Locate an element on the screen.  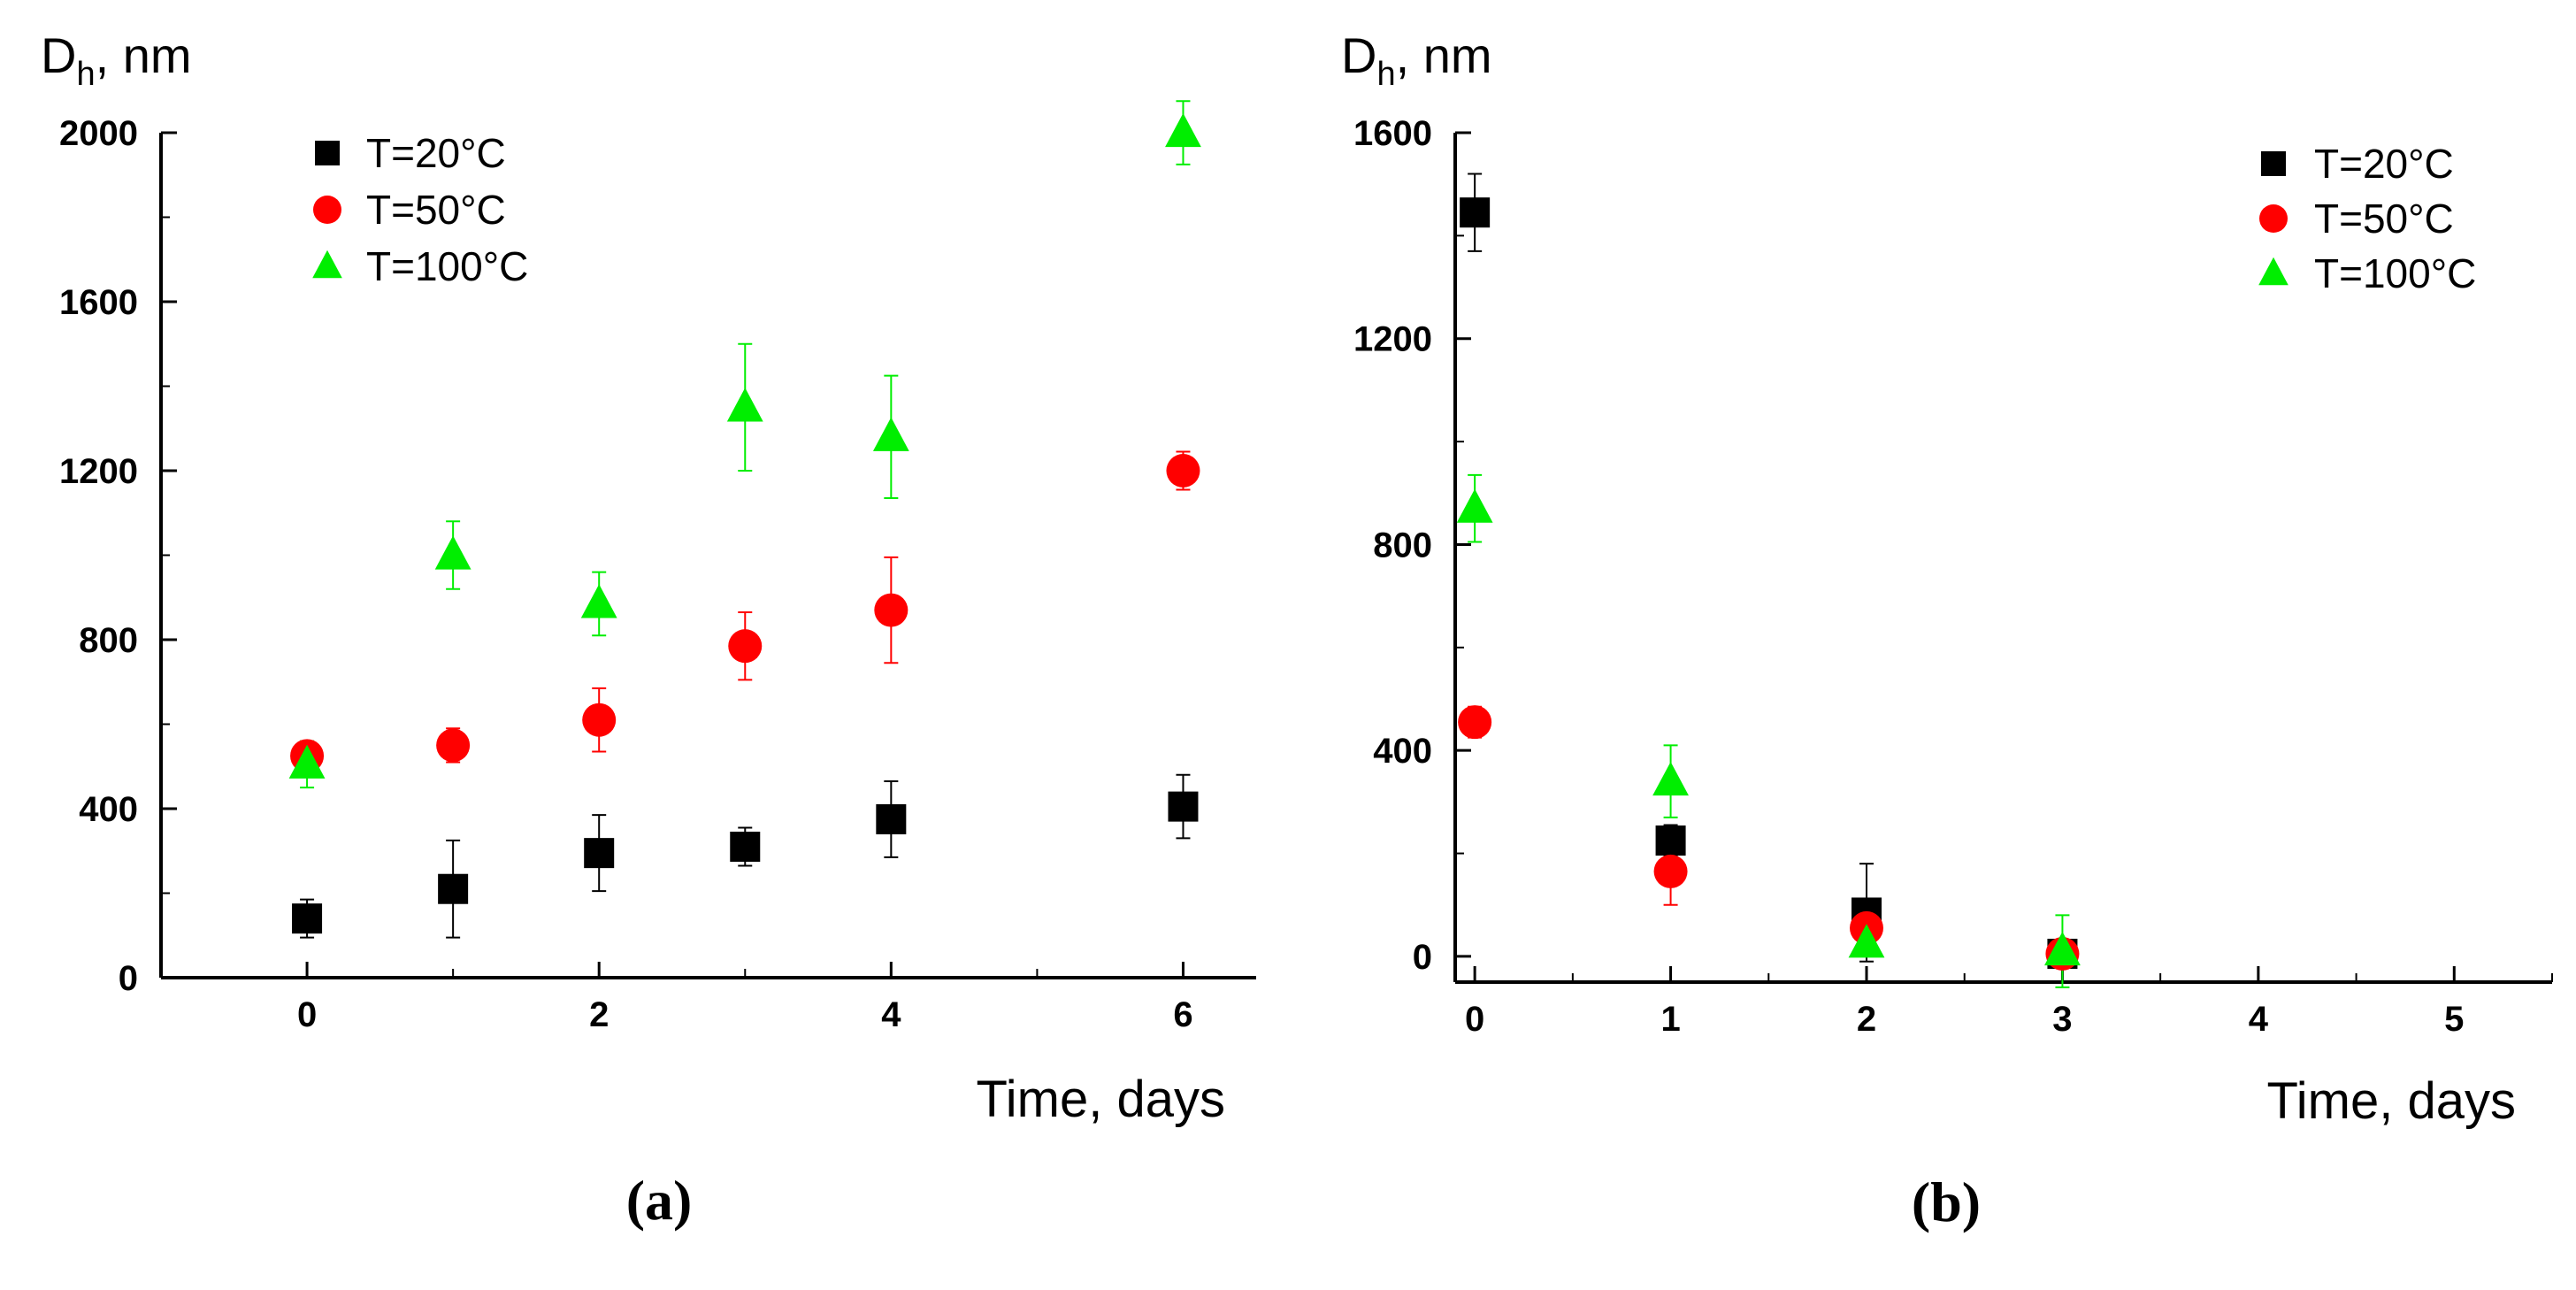
y-tick-label: 2000 is located at coordinates (98, 133).